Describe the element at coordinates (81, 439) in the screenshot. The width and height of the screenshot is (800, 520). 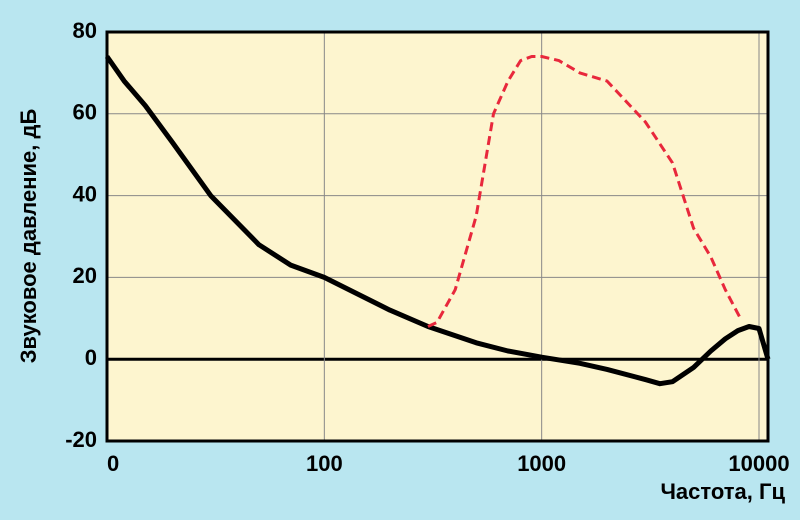
I see `y-tick-label: -20` at that location.